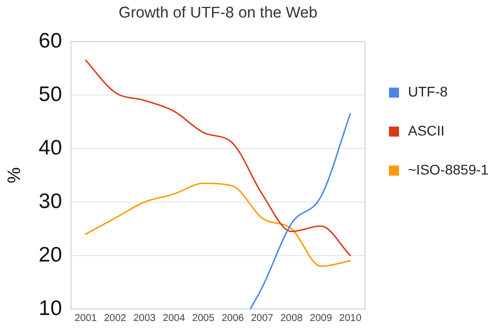 The image size is (500, 335). I want to click on x-tick-label: 2005, so click(203, 318).